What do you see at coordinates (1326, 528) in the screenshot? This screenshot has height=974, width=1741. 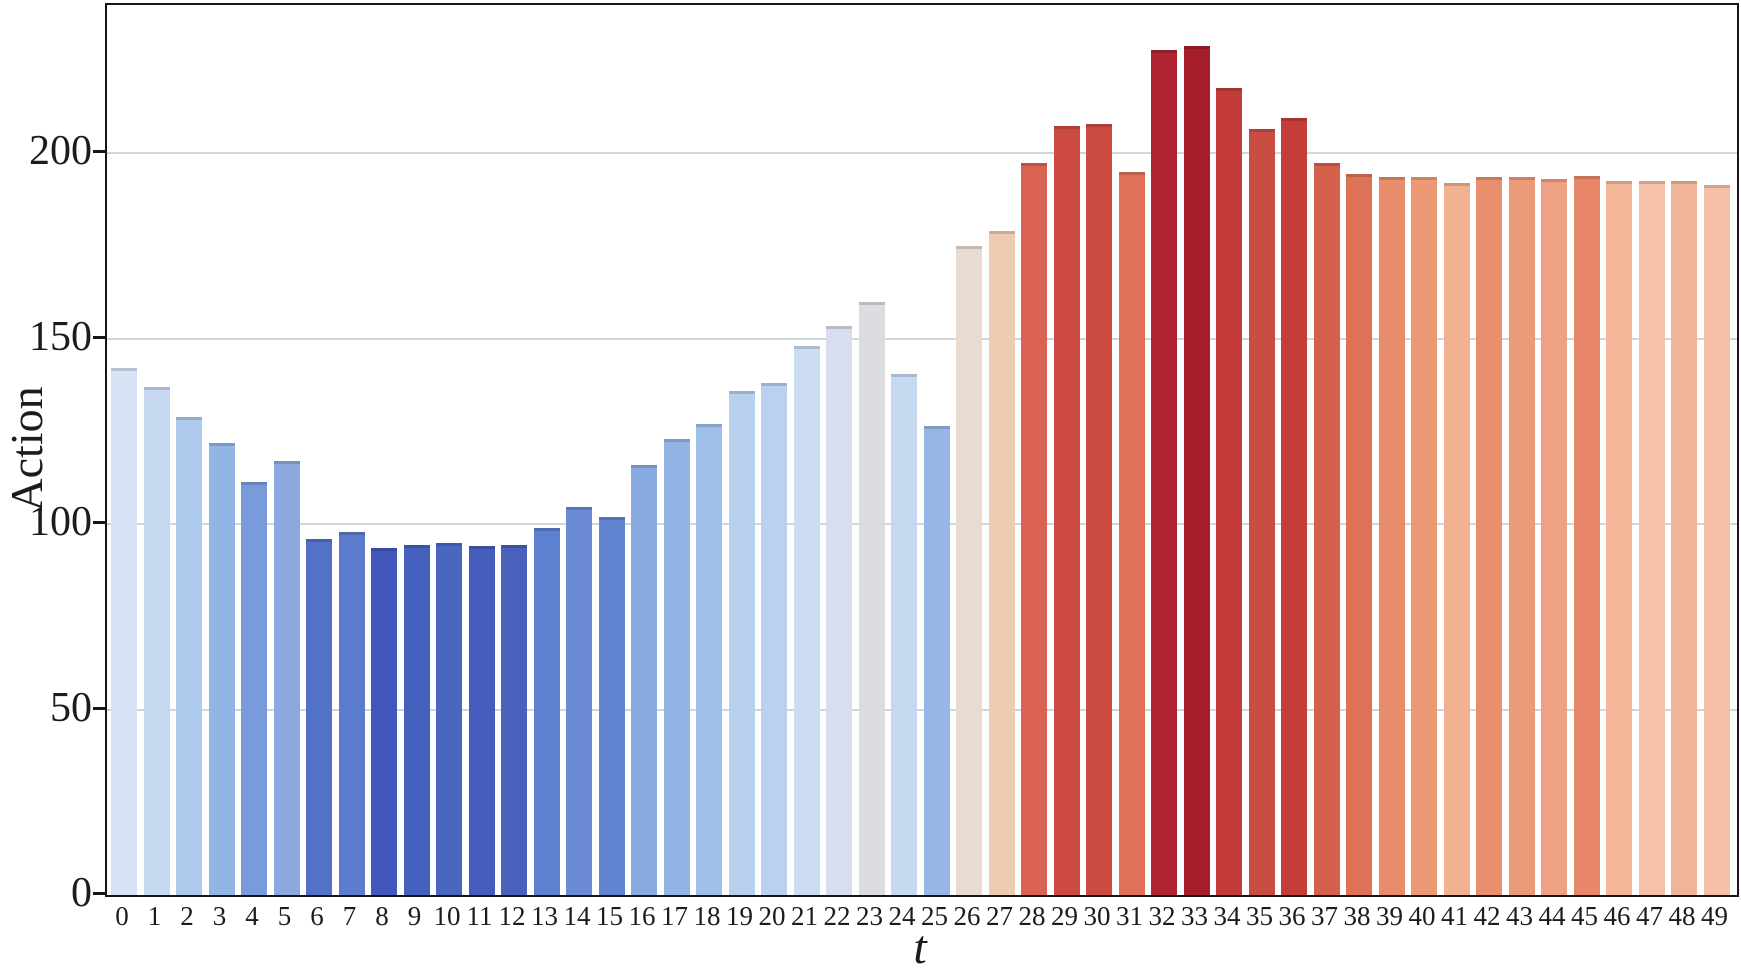 I see `bar-t37` at bounding box center [1326, 528].